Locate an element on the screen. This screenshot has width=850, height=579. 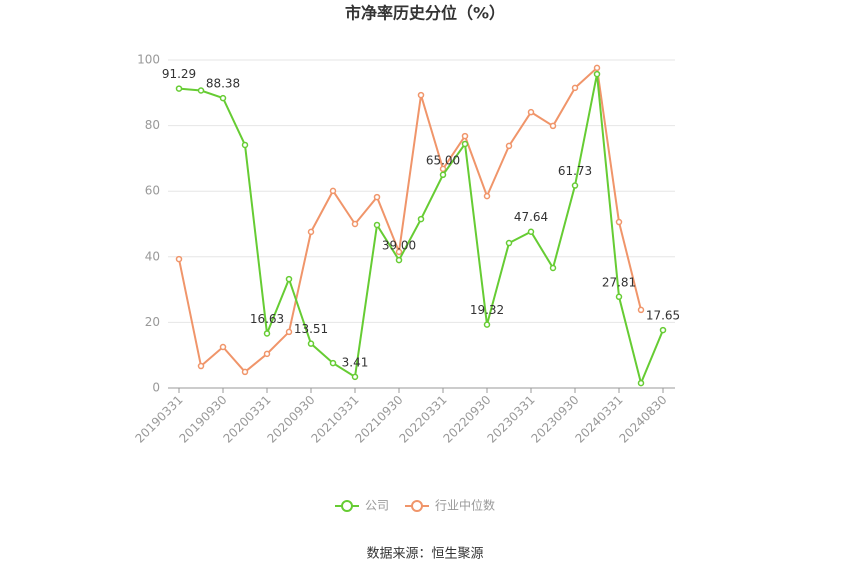
data-label: 61.73 is located at coordinates (575, 171).